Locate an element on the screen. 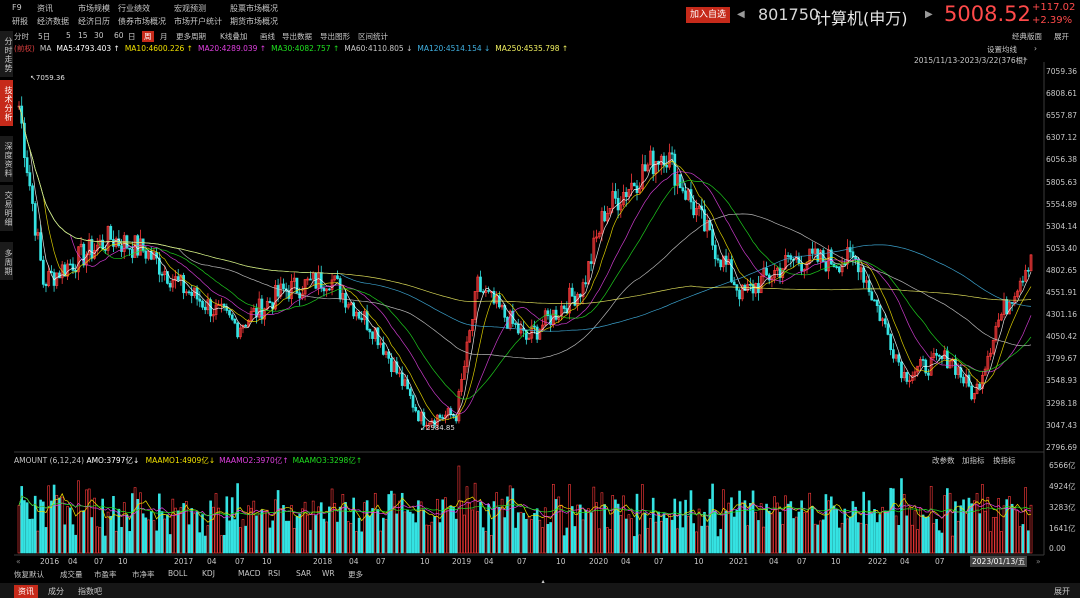 The height and width of the screenshot is (598, 1080). nav-item-11: 期货市场概况 is located at coordinates (254, 21).